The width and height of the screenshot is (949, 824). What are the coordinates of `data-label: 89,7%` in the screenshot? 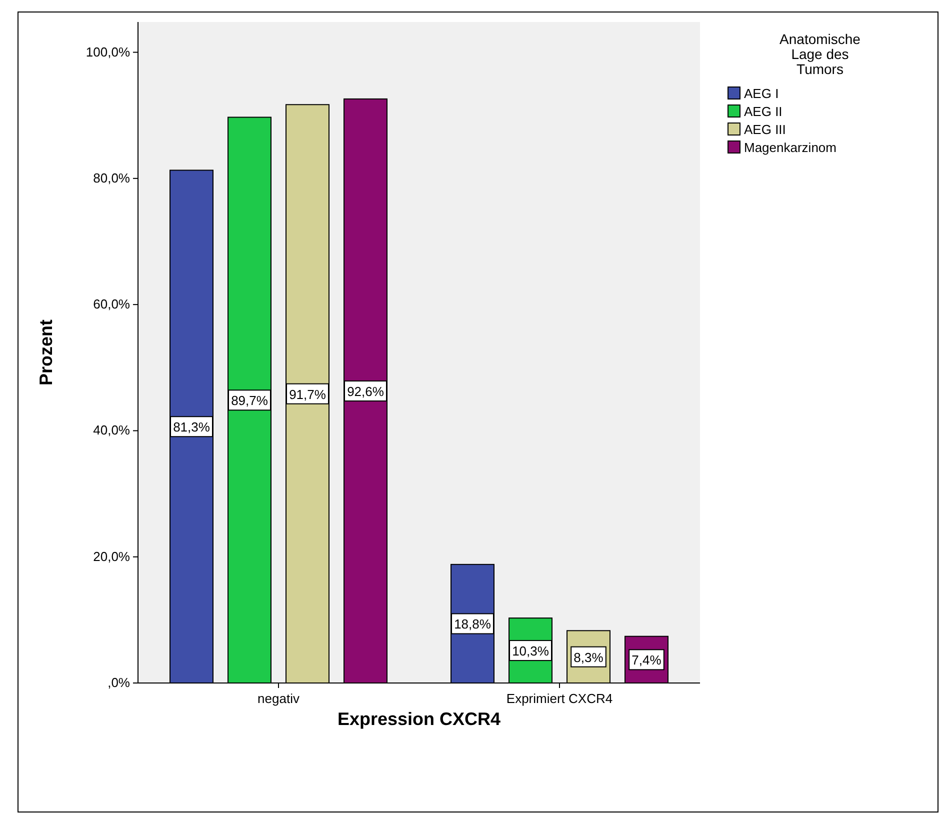 It's located at (249, 400).